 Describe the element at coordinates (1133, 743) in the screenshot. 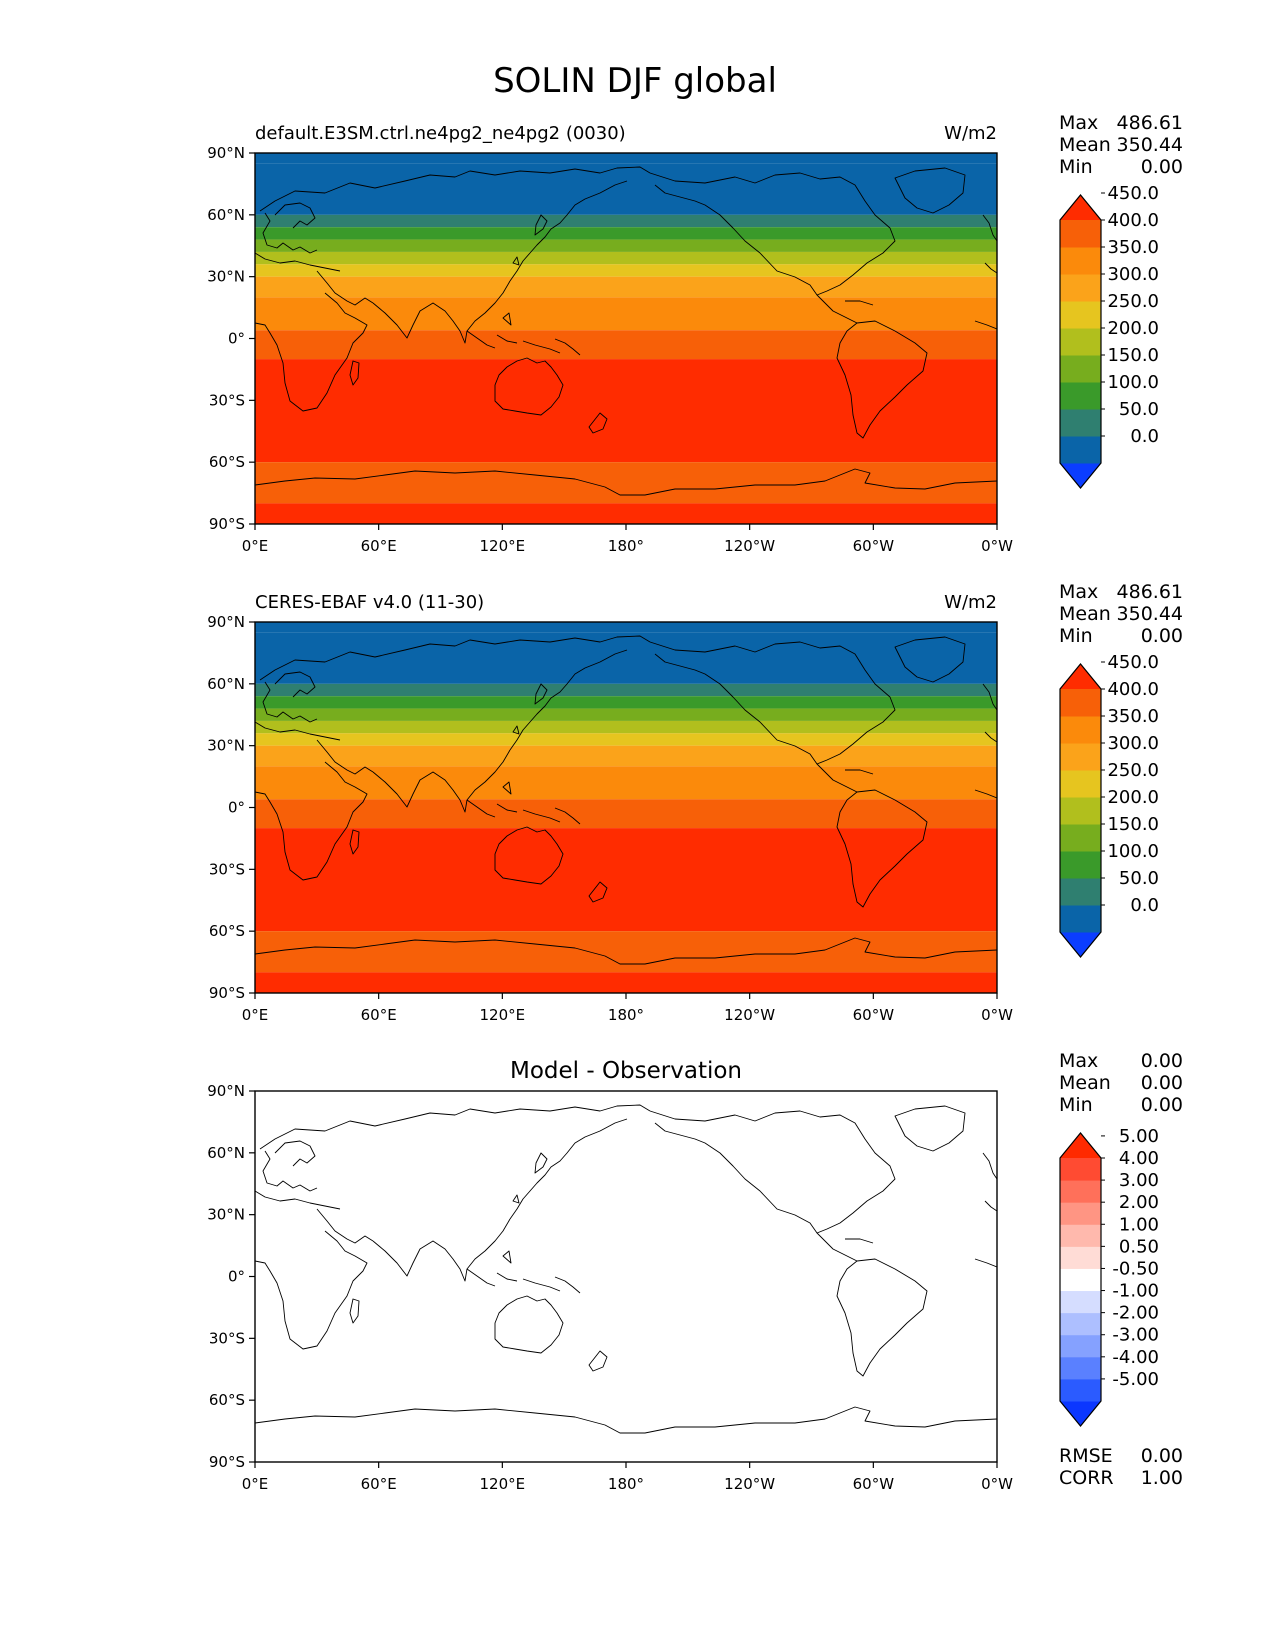

I see `colorbar-tick-label: 300.0` at that location.